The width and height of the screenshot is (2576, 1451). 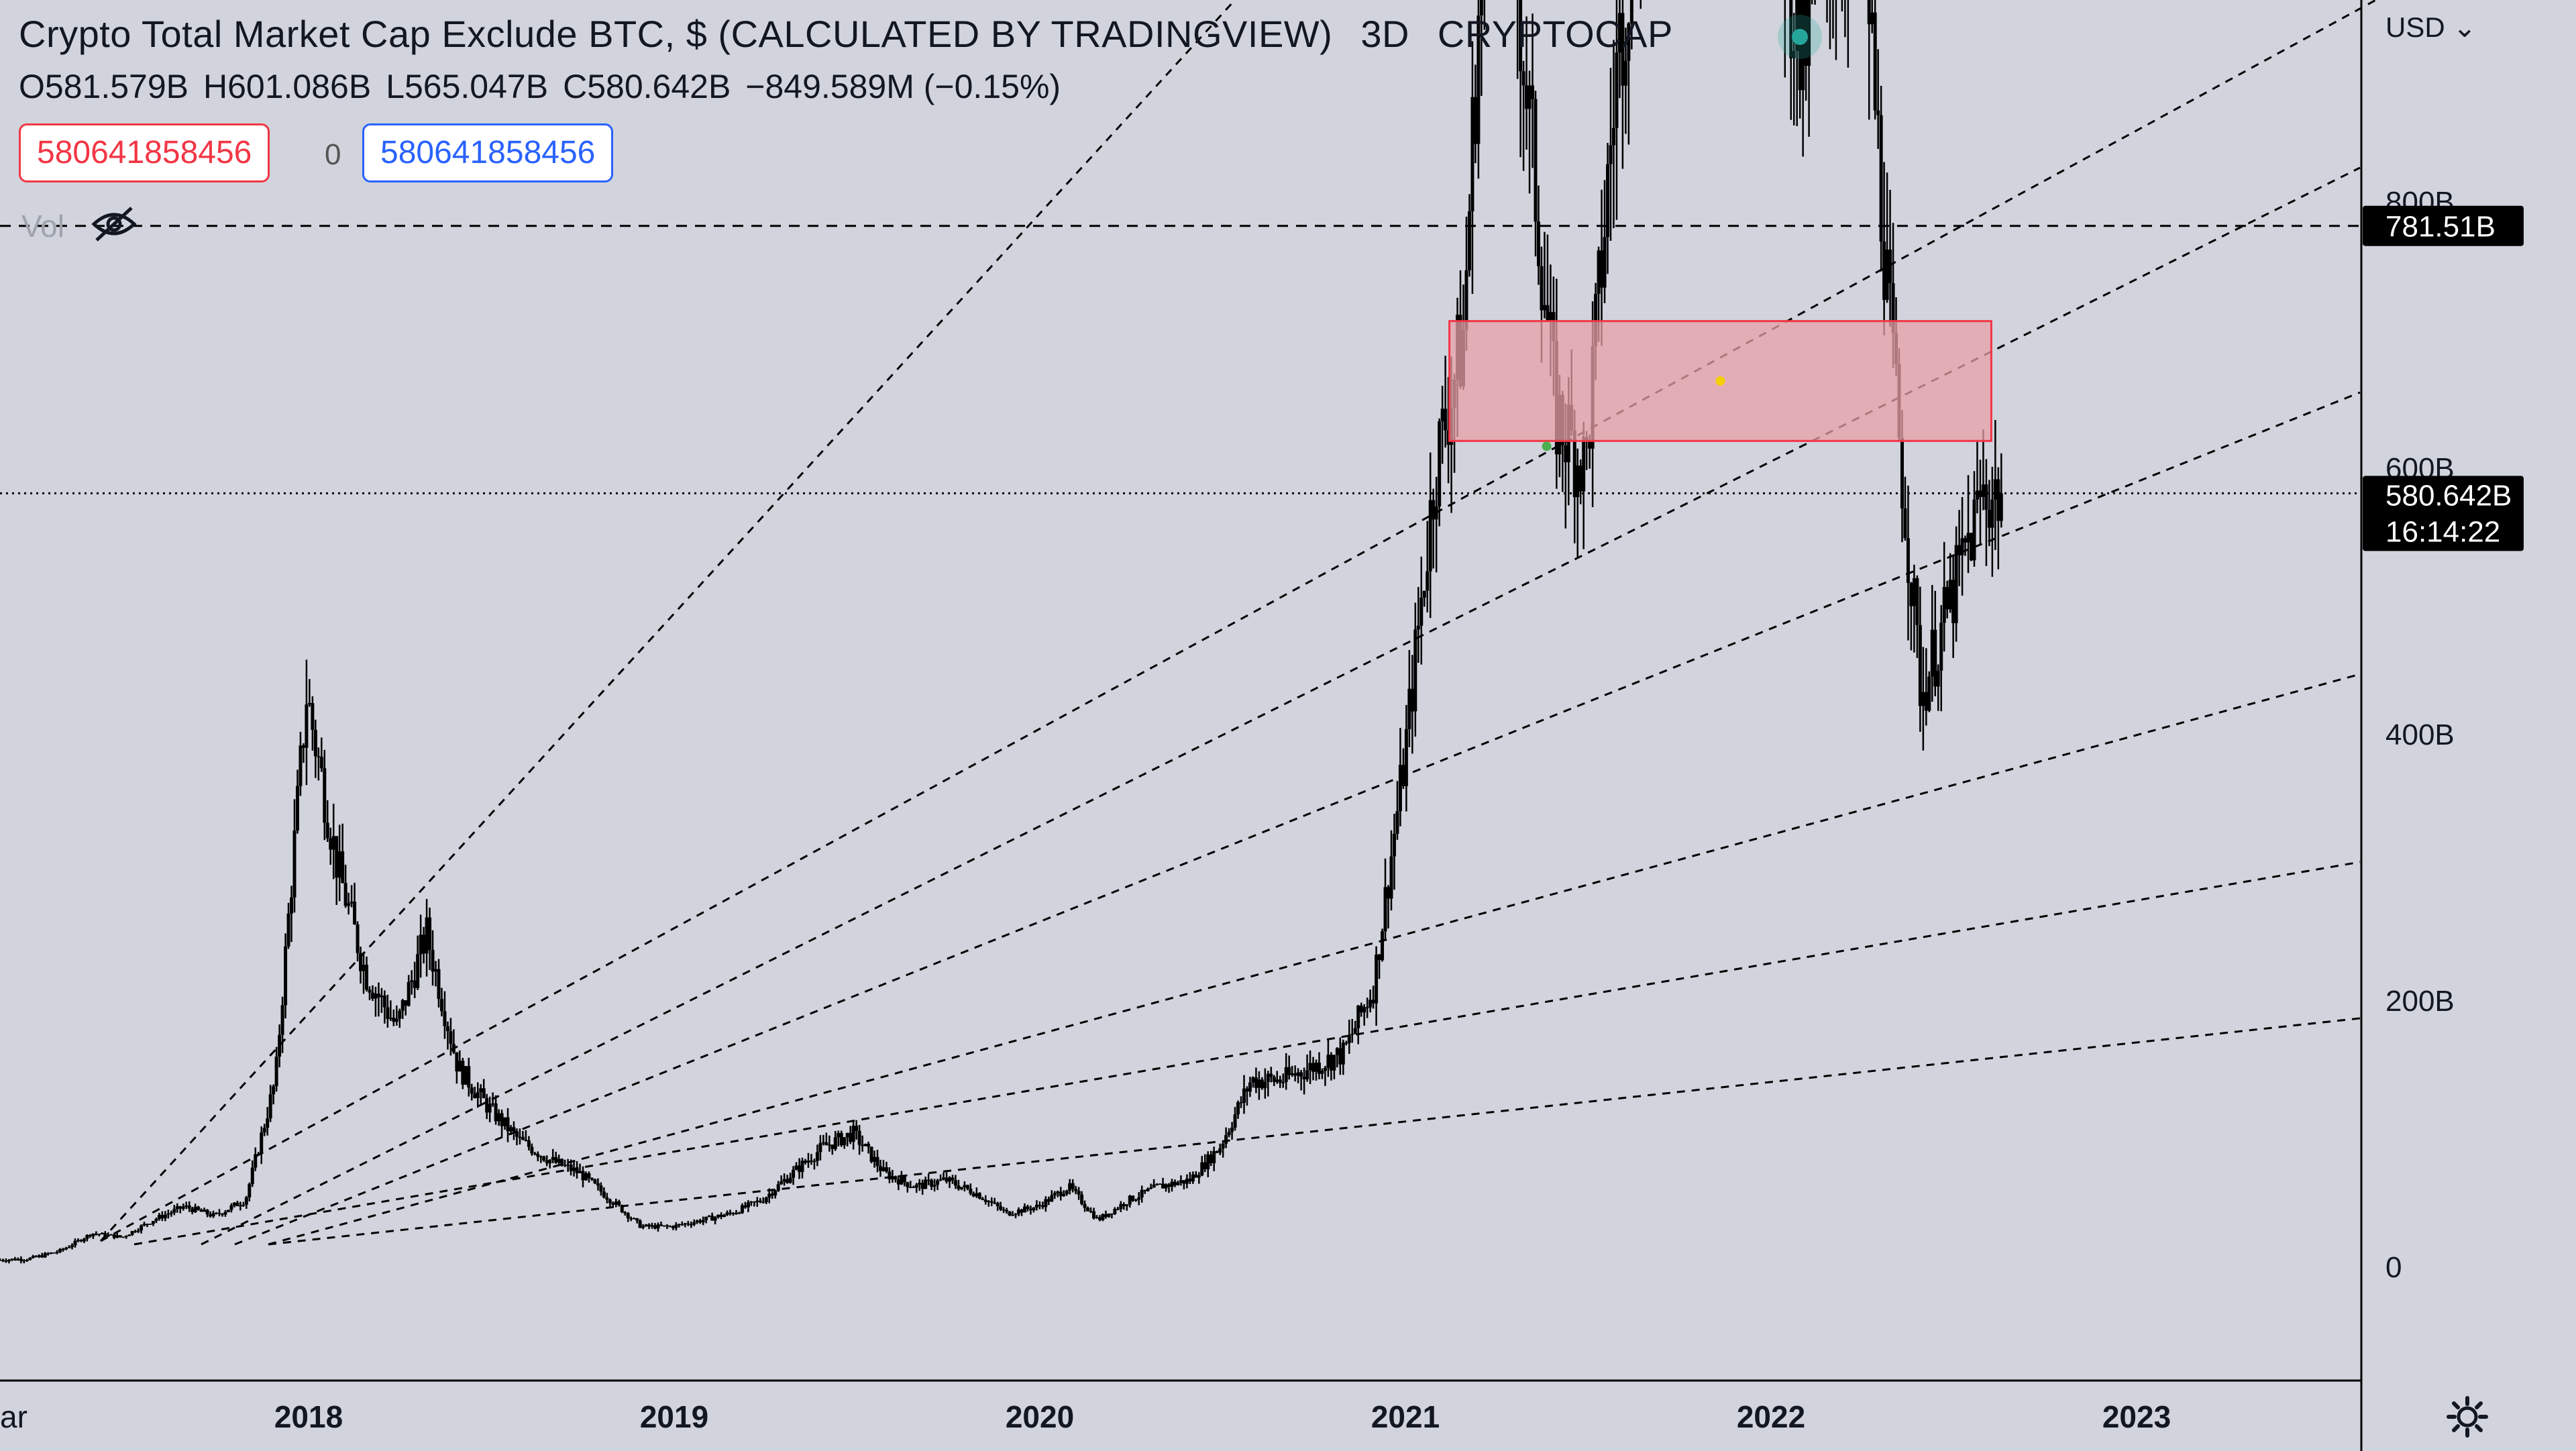 What do you see at coordinates (1384, 34) in the screenshot?
I see `interval-label: 3D` at bounding box center [1384, 34].